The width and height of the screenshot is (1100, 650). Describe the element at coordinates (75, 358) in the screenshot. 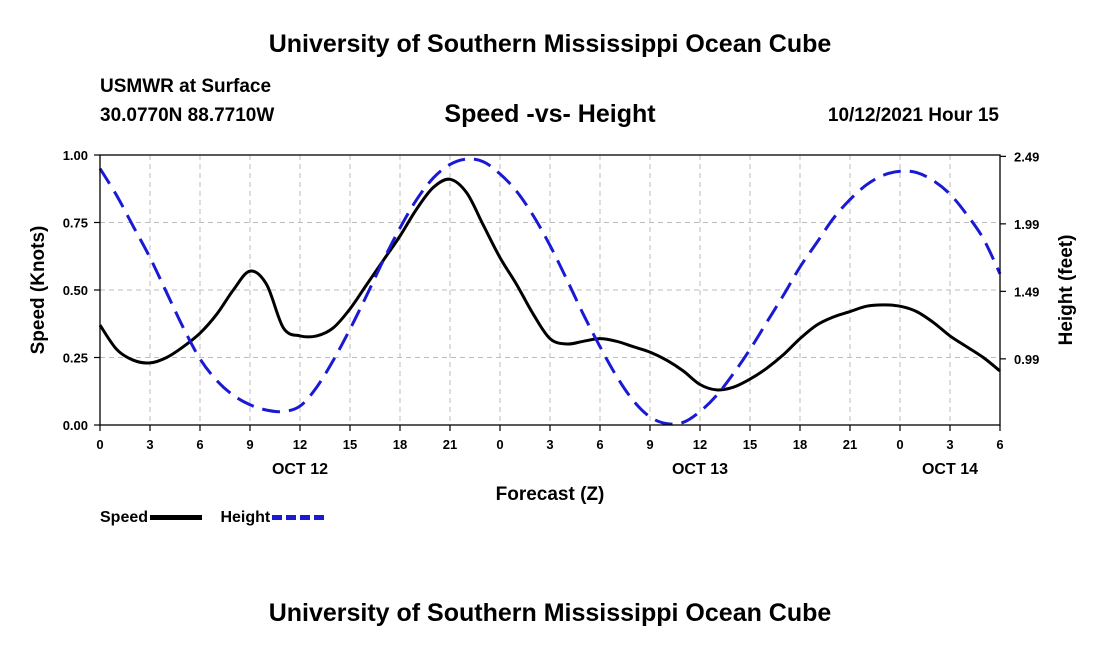

I see `y-tick-label: 0.25` at that location.